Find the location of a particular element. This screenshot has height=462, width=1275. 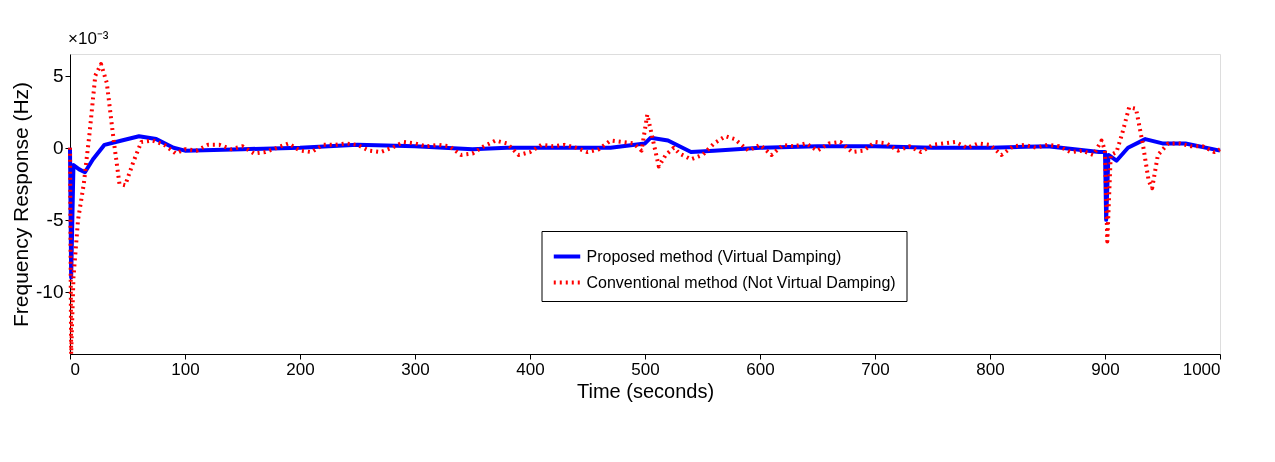

legend-label: Conventional method (Not Virtual Damping) is located at coordinates (741, 282).